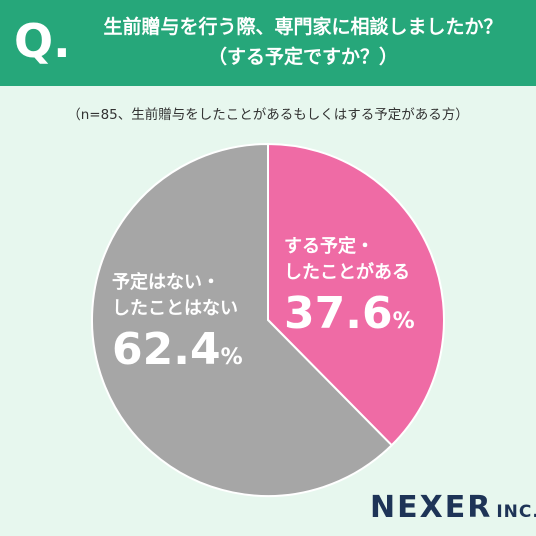 The height and width of the screenshot is (536, 536). Describe the element at coordinates (403, 321) in the screenshot. I see `slice-value-planned-unit: %` at that location.